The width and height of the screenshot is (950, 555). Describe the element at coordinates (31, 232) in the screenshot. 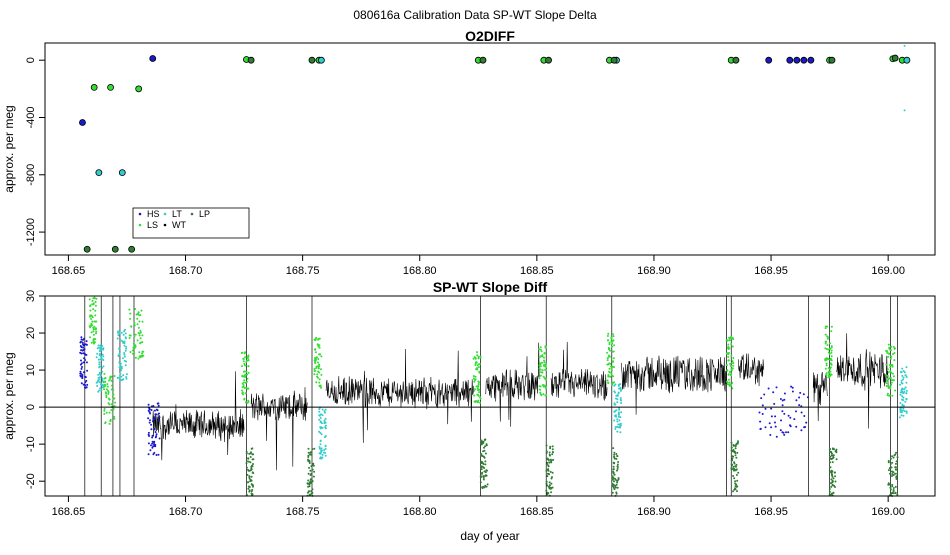

I see `panel1-ytick-label: -1200` at that location.